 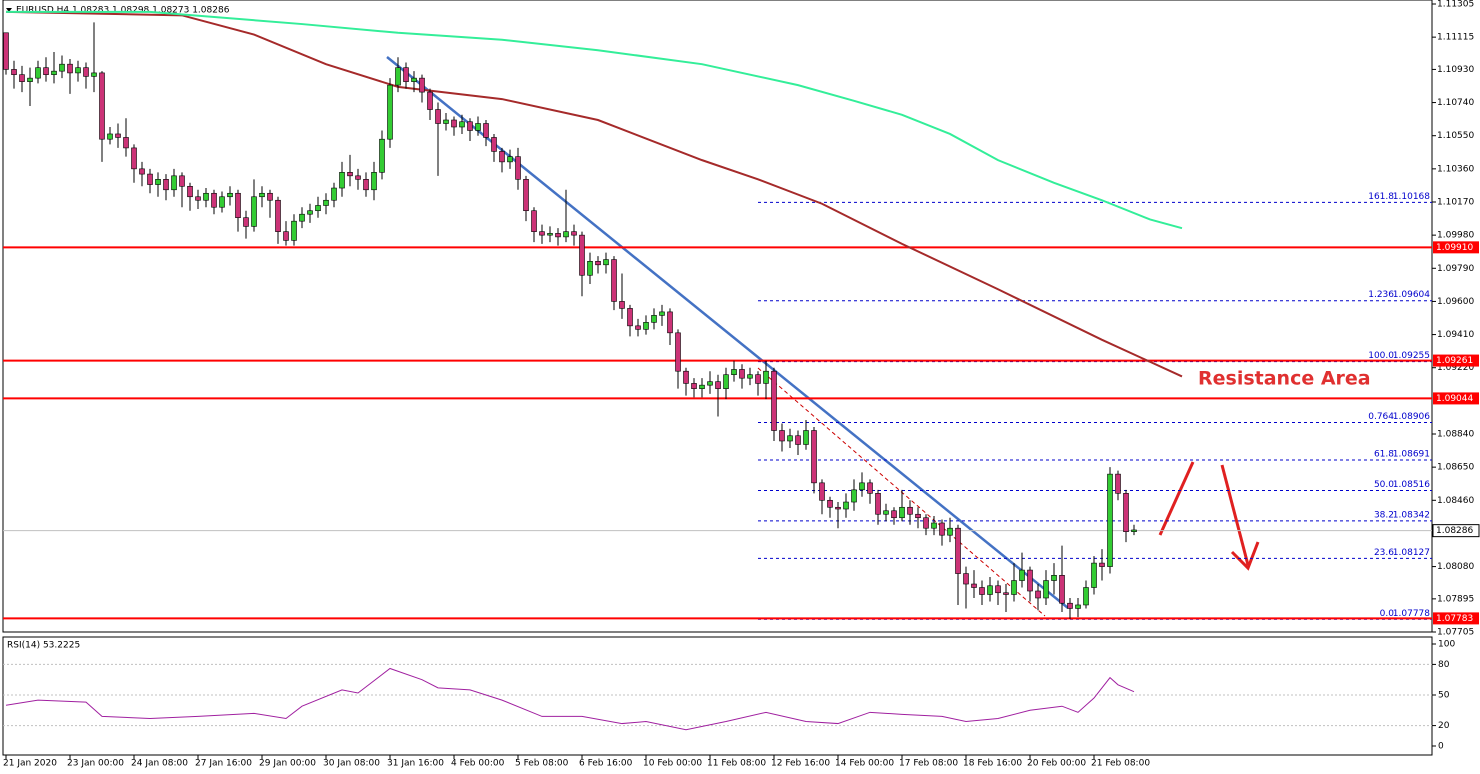 I want to click on x-tick-label: 10 Feb 00:00, so click(x=672, y=764).